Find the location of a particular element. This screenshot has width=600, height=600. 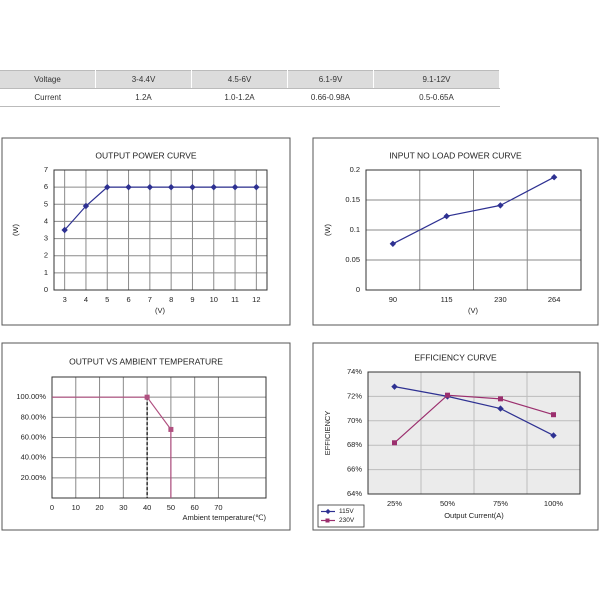

x-tick-label: 25% is located at coordinates (394, 503).